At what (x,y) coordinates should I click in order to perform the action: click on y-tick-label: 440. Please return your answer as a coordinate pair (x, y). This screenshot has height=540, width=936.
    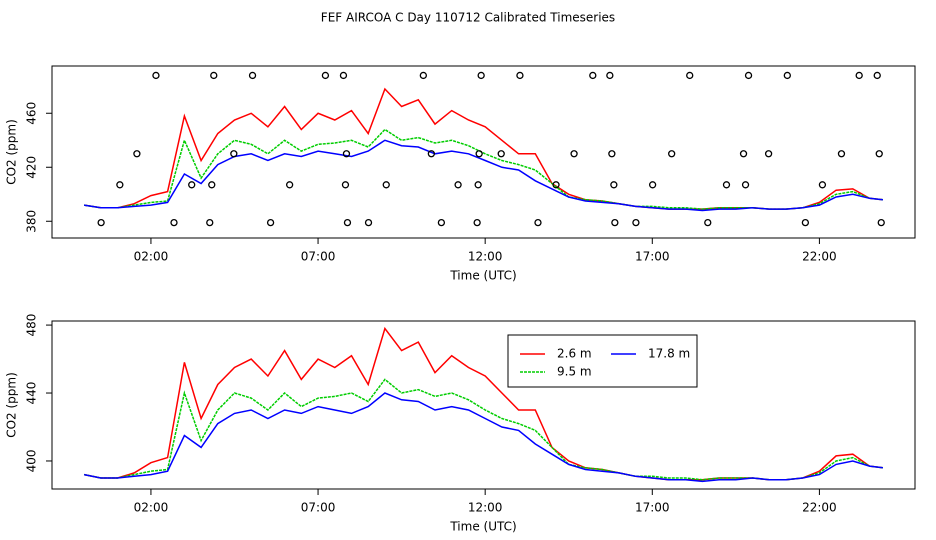
    Looking at the image, I should click on (32, 393).